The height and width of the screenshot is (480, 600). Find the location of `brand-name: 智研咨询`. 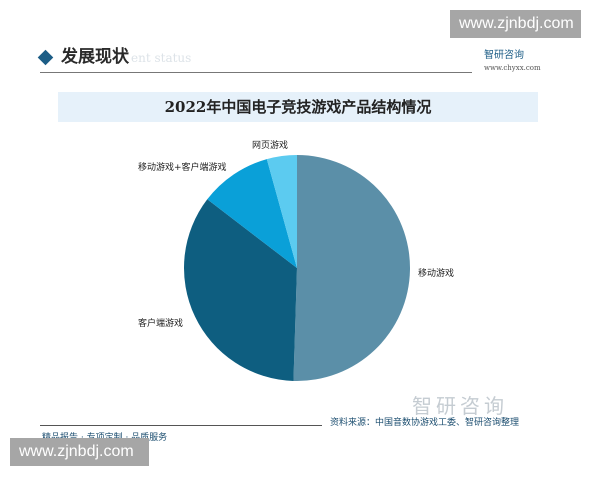

brand-name: 智研咨询 is located at coordinates (504, 55).